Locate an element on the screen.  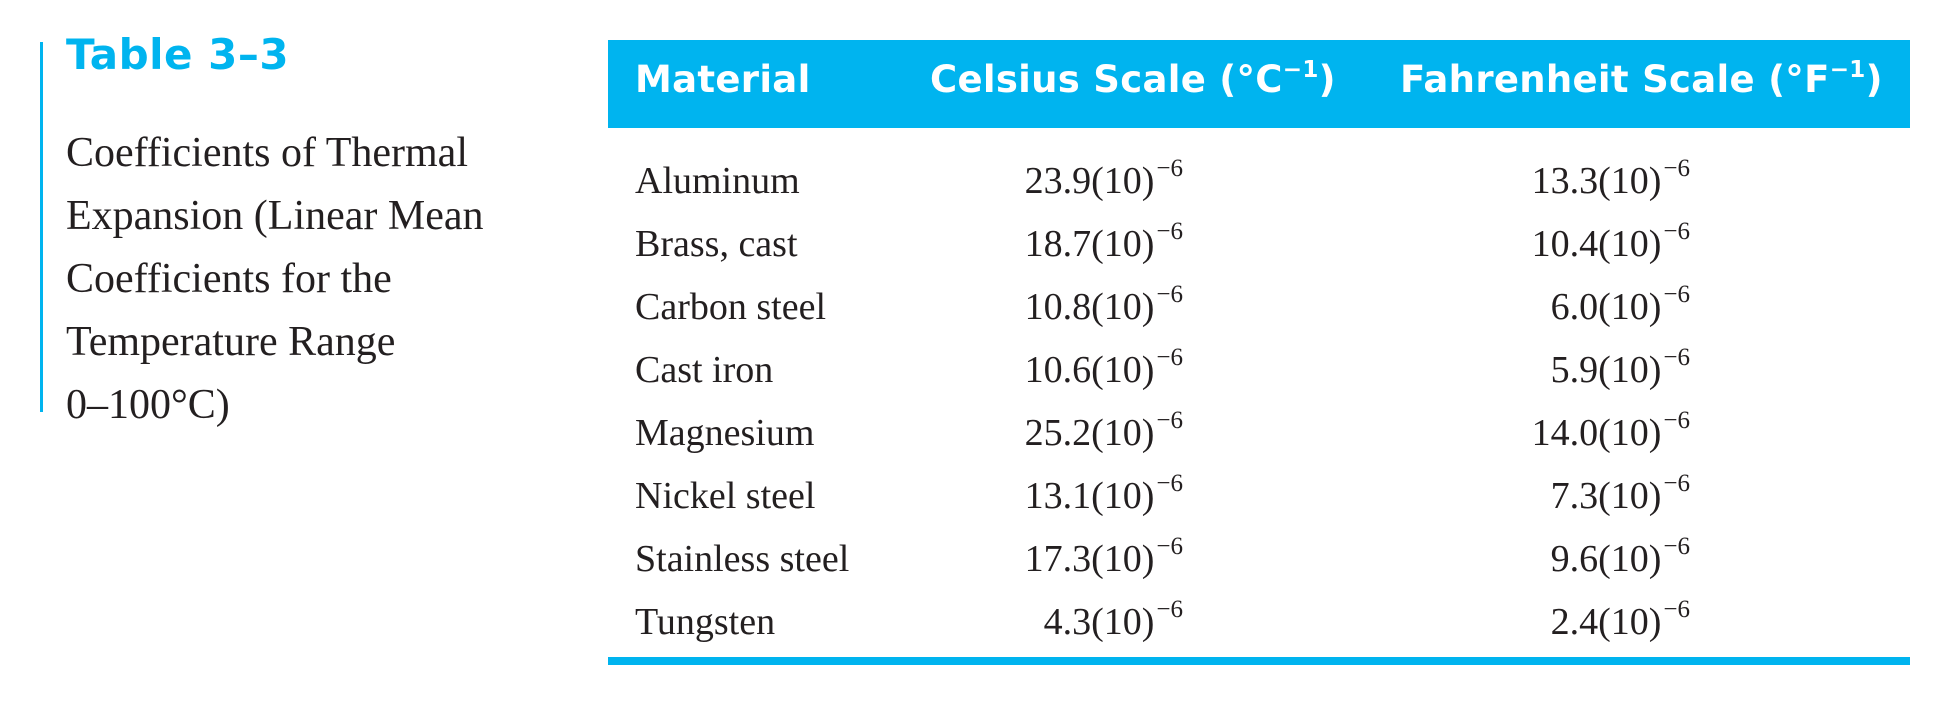
cell-material: Stainless steel is located at coordinates (742, 559).